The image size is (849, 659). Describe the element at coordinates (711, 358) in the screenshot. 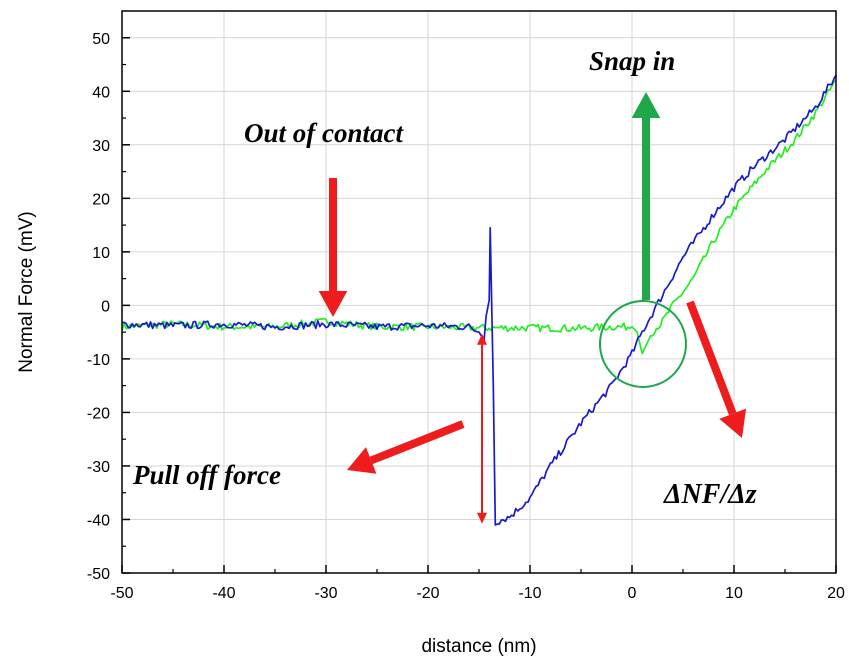

I see `slope-arrow-shaft` at that location.